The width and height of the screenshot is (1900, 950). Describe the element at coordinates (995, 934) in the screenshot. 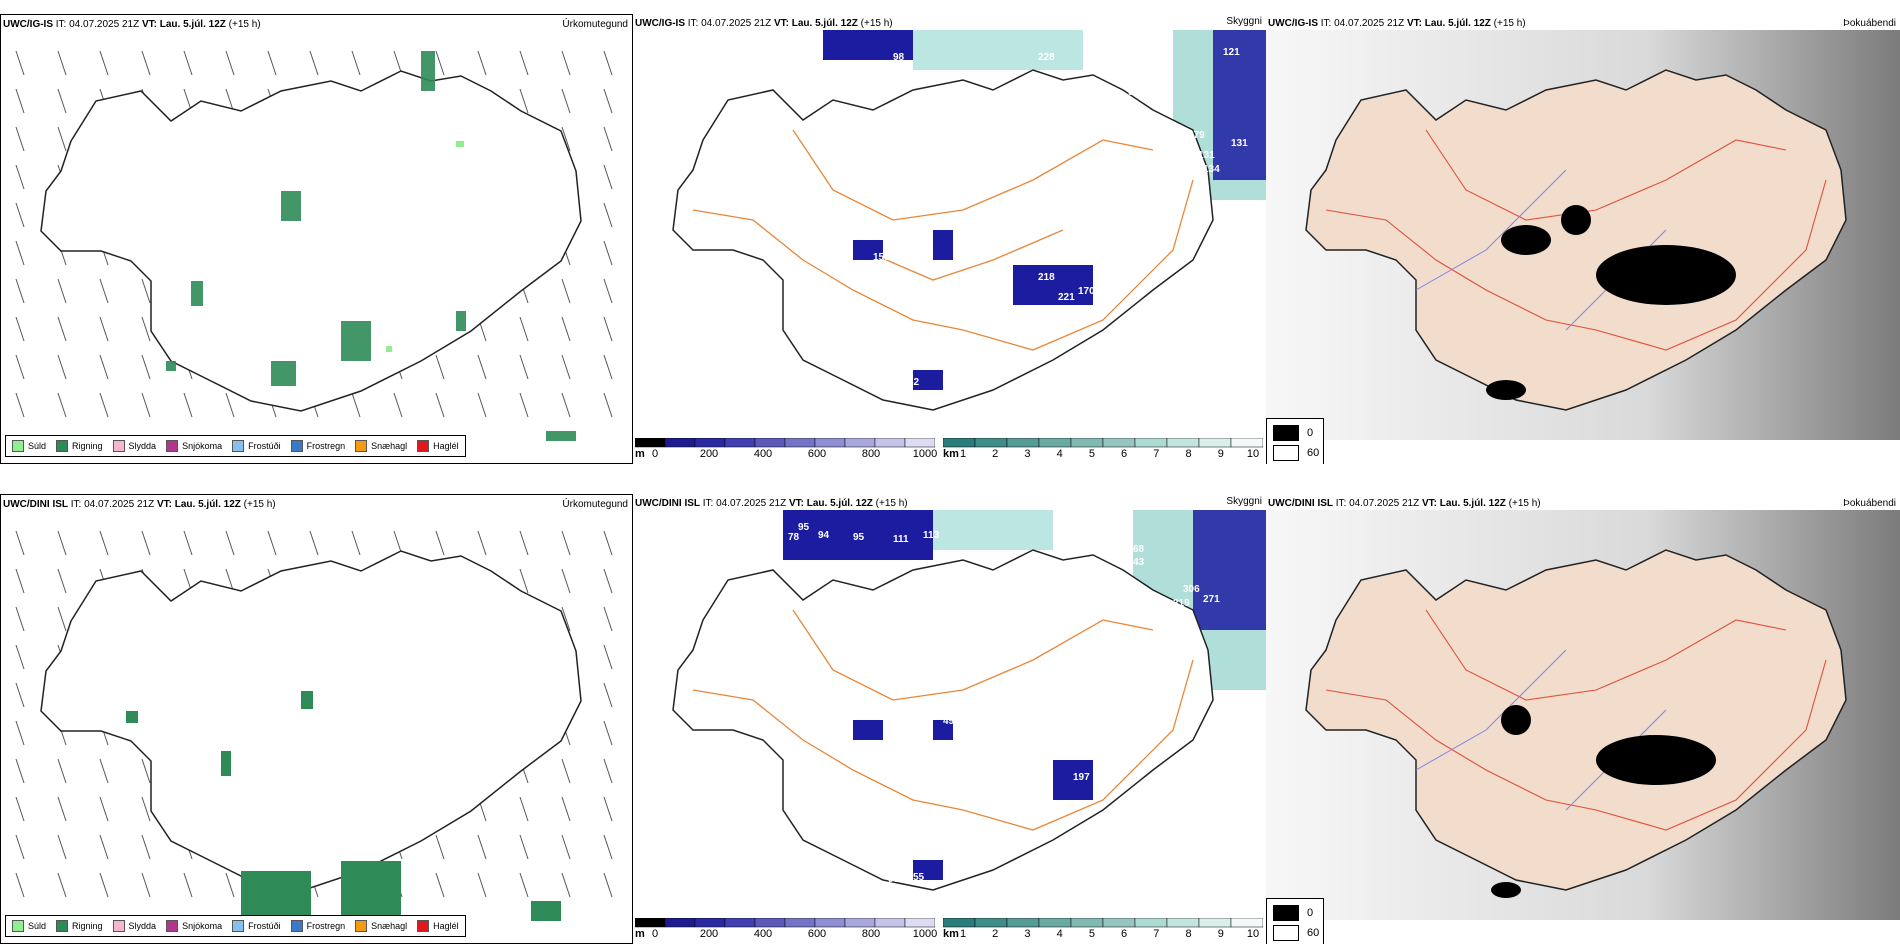

I see `colorbar-tick: 2` at that location.